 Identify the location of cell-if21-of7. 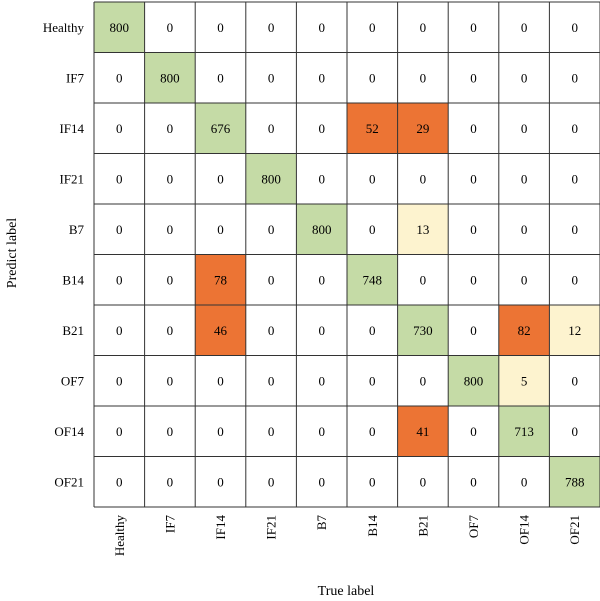
(473, 178).